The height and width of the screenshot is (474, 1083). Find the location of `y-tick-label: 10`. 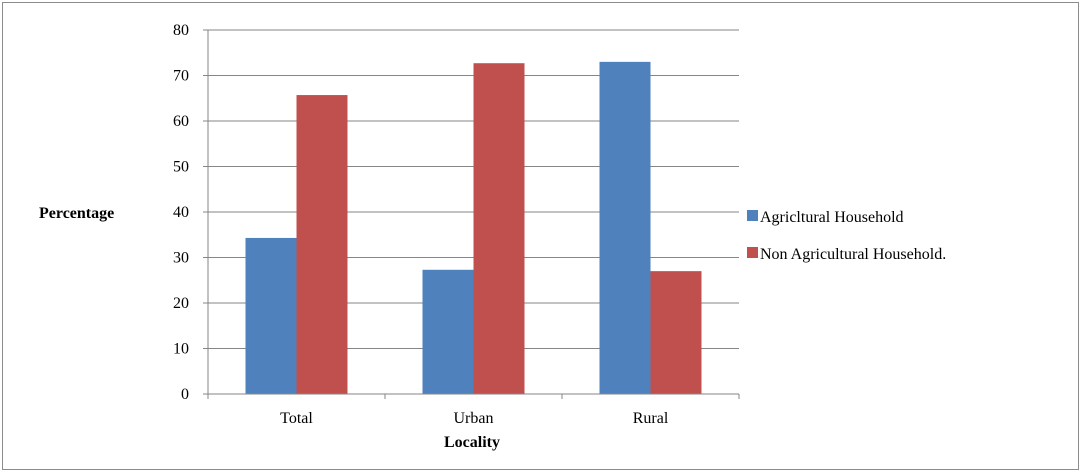

y-tick-label: 10 is located at coordinates (181, 349).